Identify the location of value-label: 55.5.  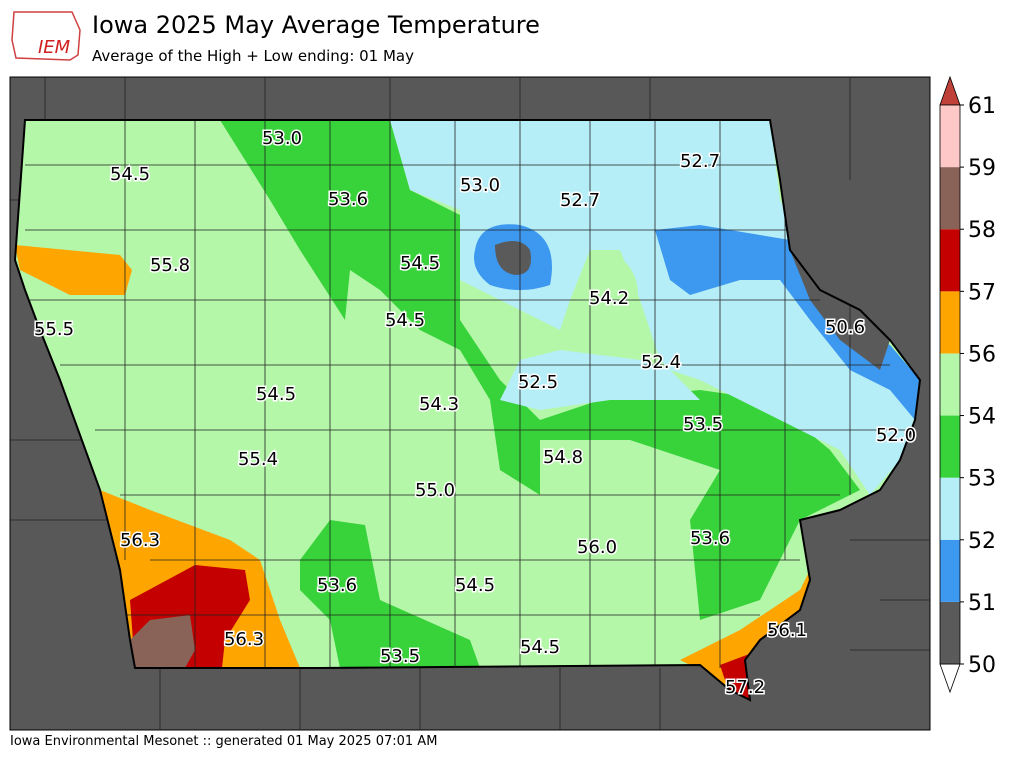
(54, 329).